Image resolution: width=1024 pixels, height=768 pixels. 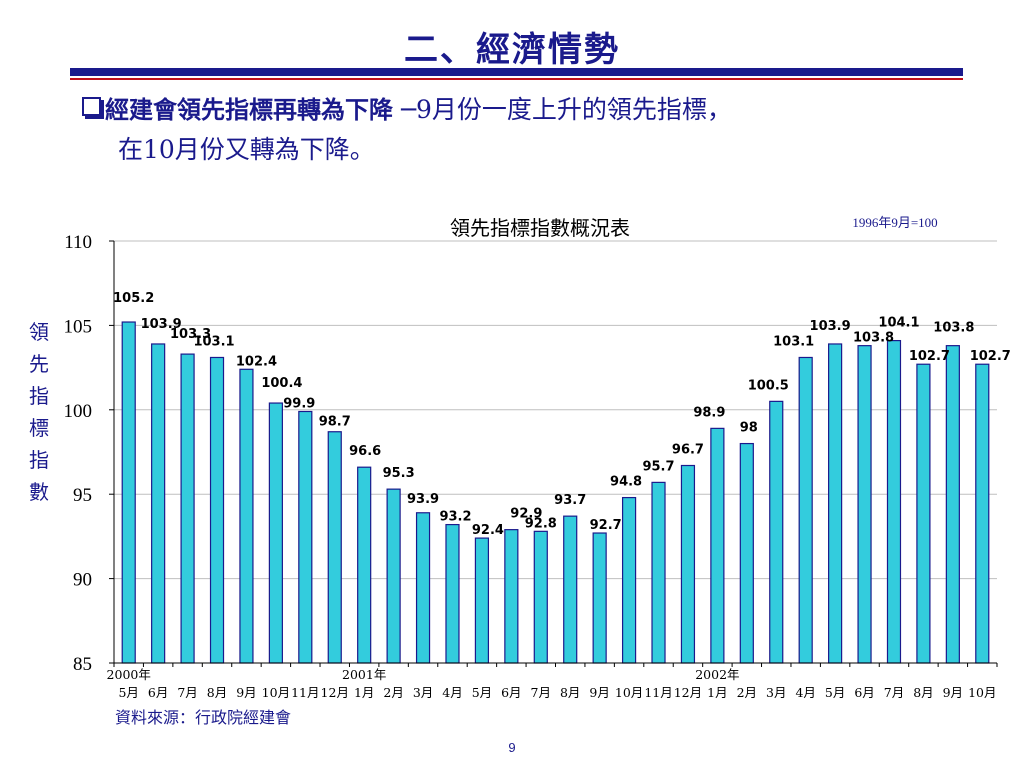 What do you see at coordinates (516, 72) in the screenshot?
I see `title-rule` at bounding box center [516, 72].